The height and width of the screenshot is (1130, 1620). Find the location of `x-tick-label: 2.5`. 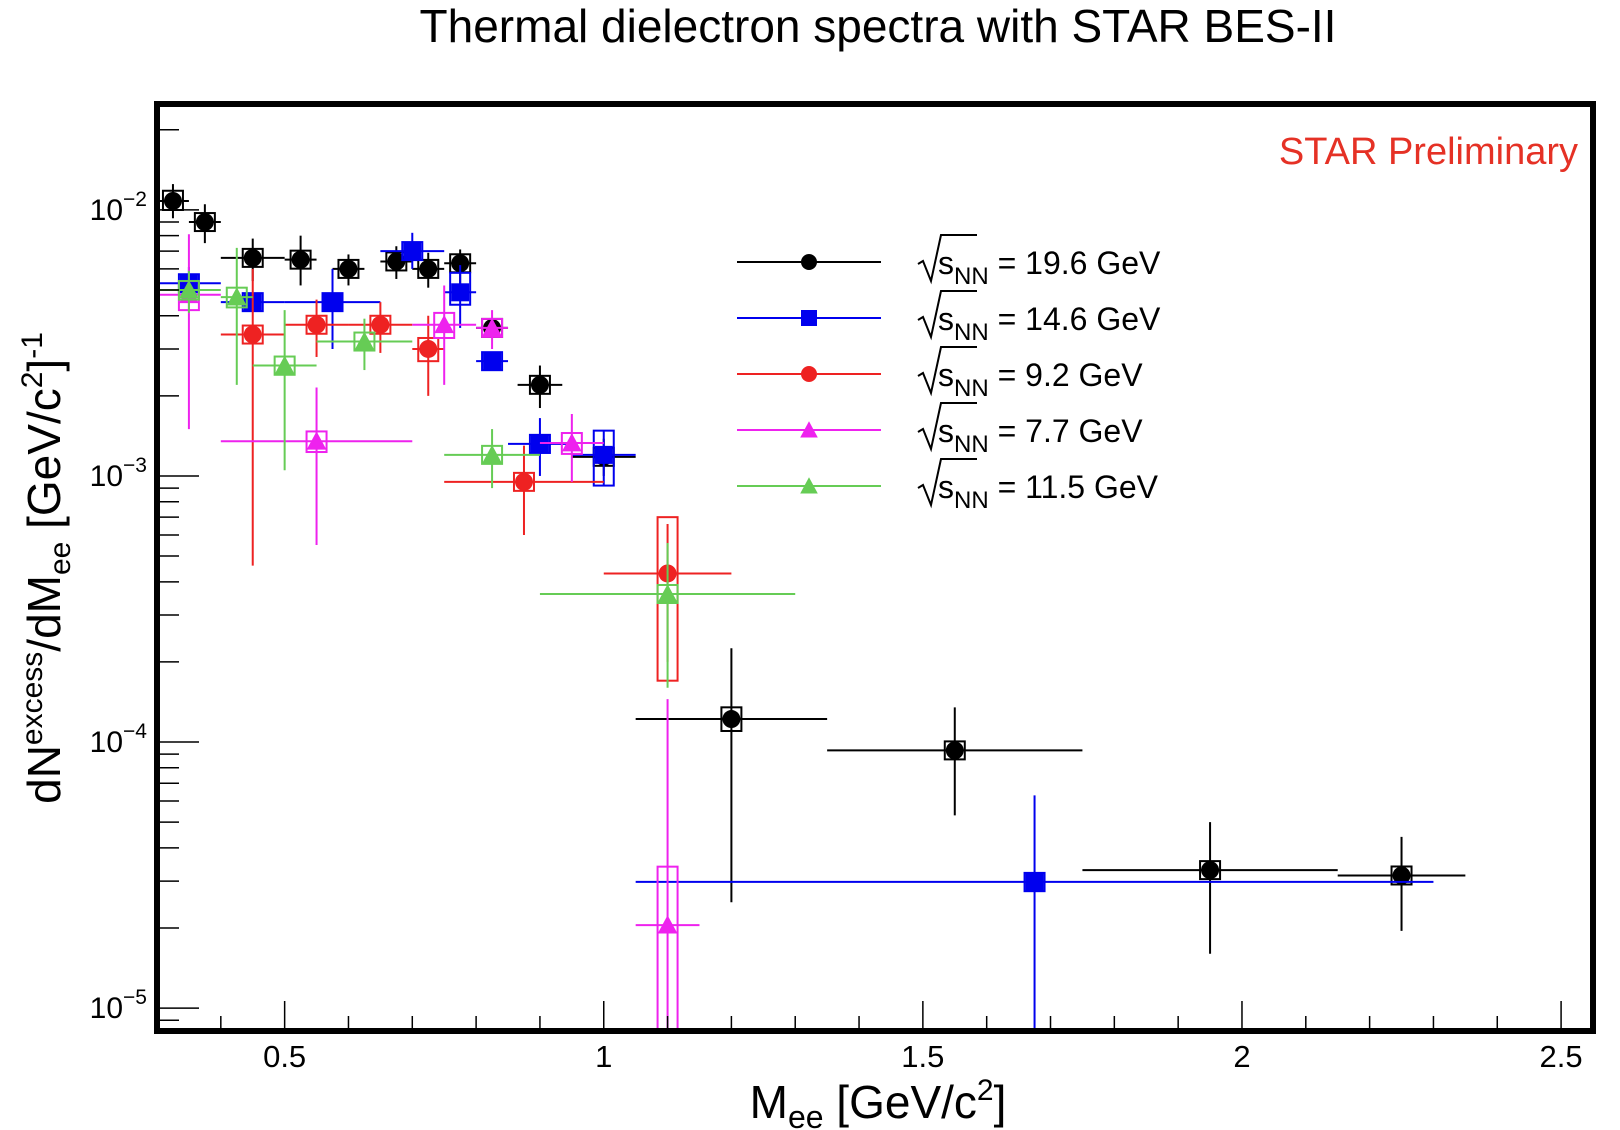

x-tick-label: 2.5 is located at coordinates (1561, 1056).